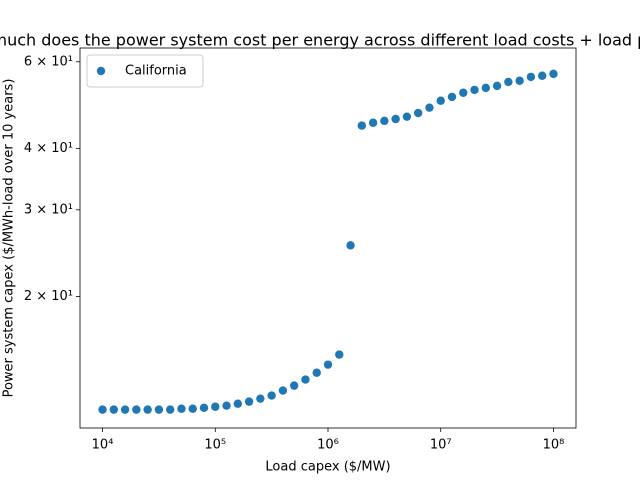 The image size is (640, 480). What do you see at coordinates (215, 445) in the screenshot?
I see `x-tick-label: 10⁵` at bounding box center [215, 445].